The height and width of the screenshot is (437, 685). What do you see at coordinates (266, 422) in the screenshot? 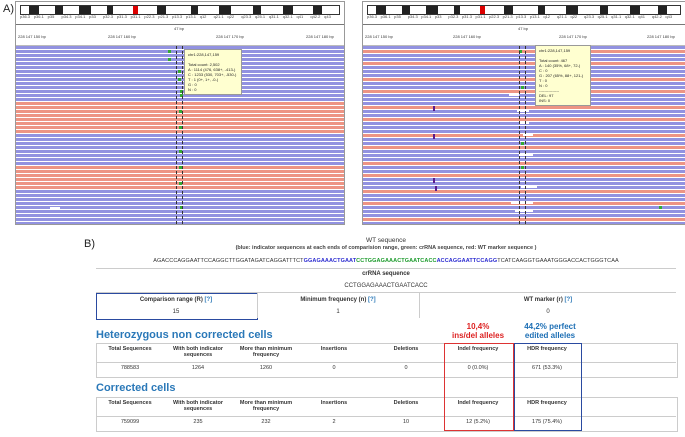
I see `table-value-cell: 232` at bounding box center [266, 422].